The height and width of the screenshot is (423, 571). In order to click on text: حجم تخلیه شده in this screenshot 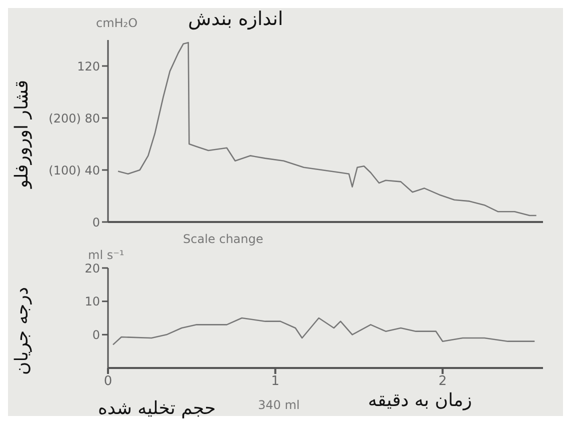, I will do `click(157, 408)`.